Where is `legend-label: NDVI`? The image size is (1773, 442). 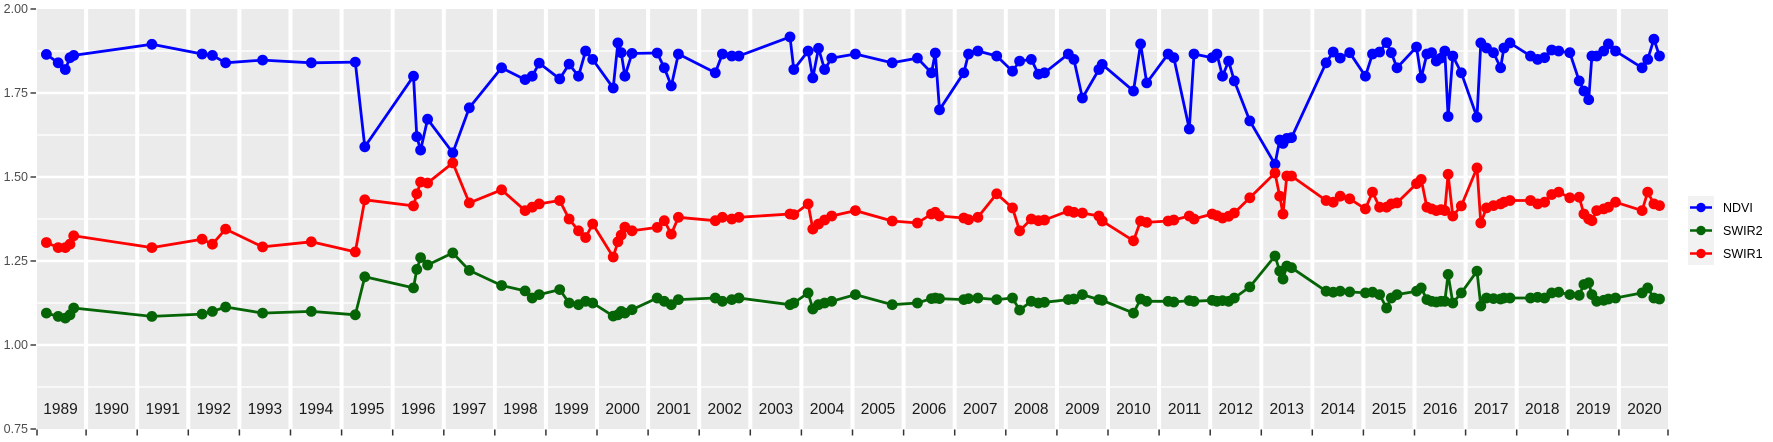
legend-label: NDVI is located at coordinates (1738, 207).